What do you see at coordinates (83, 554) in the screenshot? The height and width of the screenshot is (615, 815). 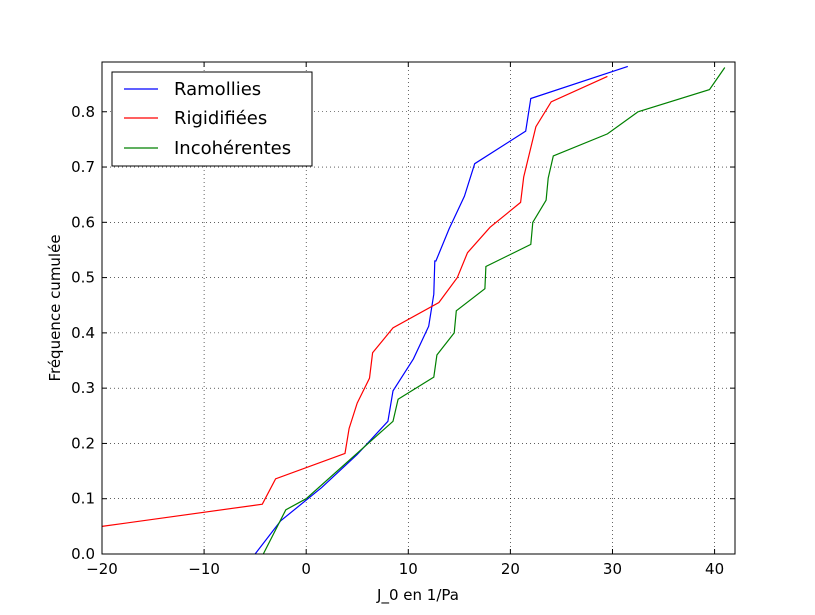 I see `y-tick-label: 0.0` at bounding box center [83, 554].